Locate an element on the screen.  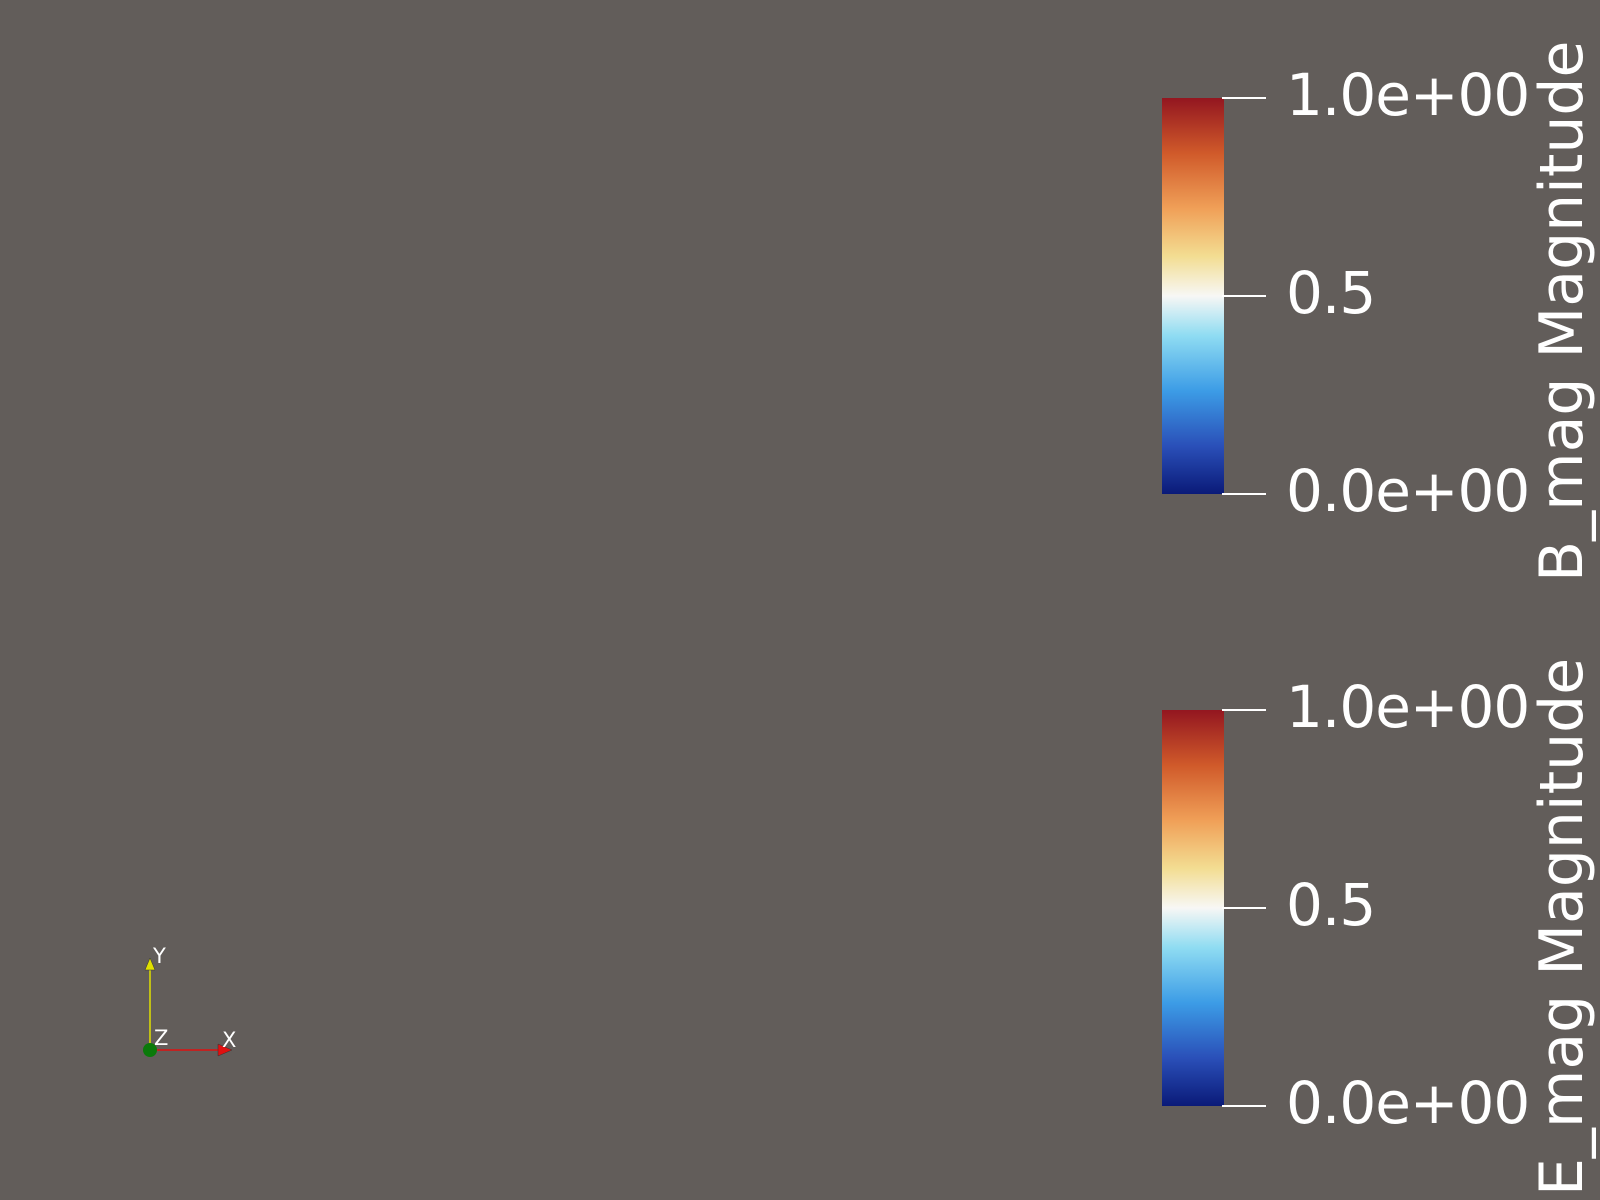
scalar-bar-b-mag: 1.0e+00 0.5 0.0e+00 B_mag Magnitude is located at coordinates (1381, 291).